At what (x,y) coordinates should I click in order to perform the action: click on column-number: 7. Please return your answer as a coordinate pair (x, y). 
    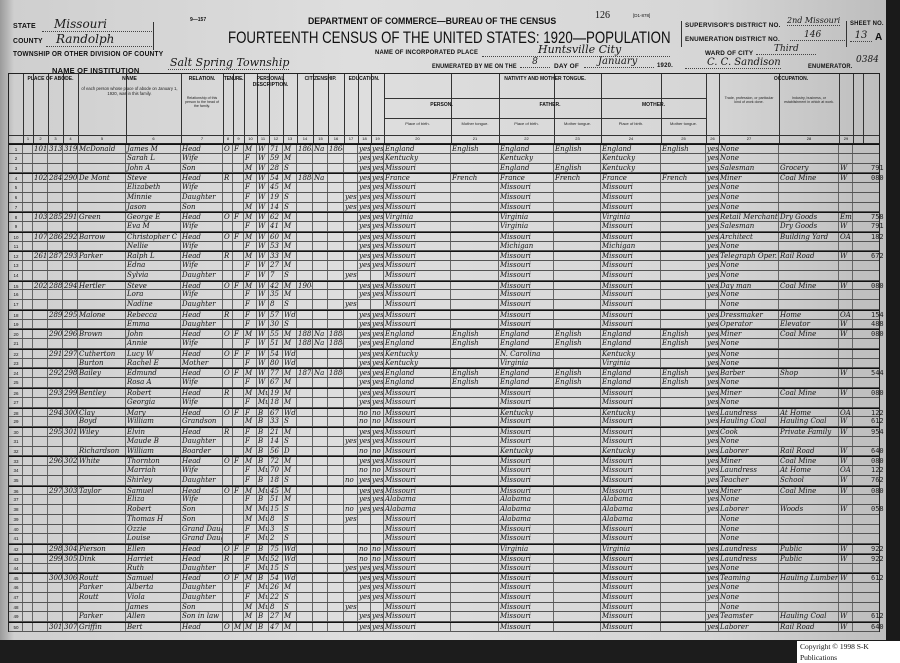
    Looking at the image, I should click on (202, 138).